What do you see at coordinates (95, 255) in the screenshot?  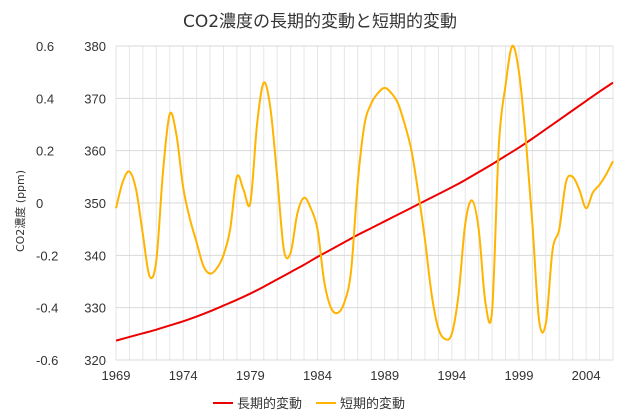 I see `y-left-tick-label: 340` at bounding box center [95, 255].